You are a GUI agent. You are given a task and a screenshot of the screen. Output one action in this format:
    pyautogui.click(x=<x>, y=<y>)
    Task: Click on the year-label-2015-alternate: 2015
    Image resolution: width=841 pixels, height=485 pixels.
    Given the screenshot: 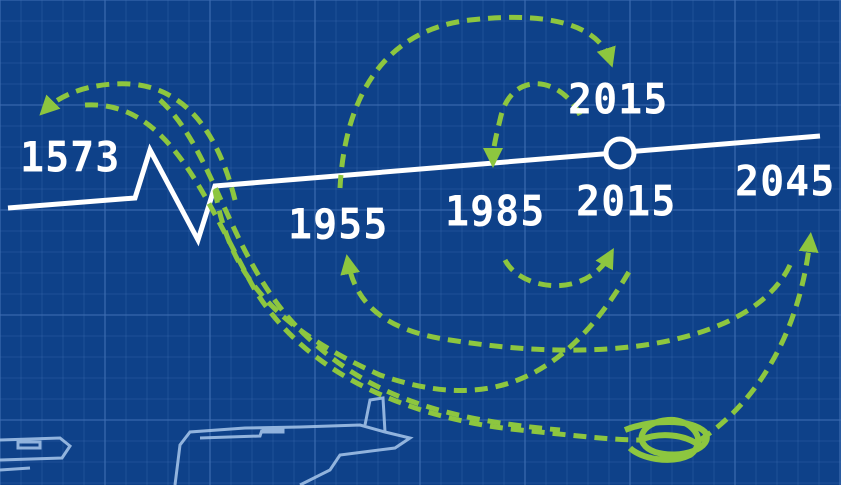 What is the action you would take?
    pyautogui.click(x=618, y=100)
    